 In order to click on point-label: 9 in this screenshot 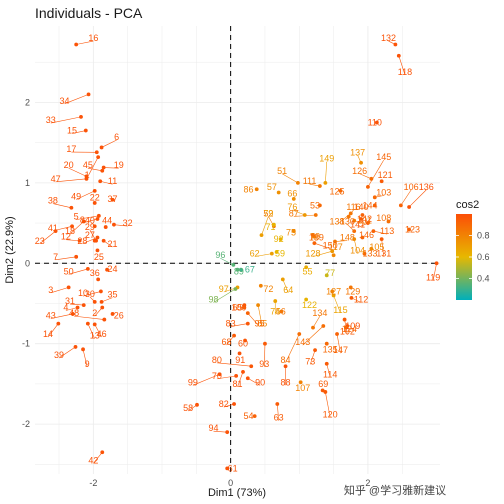, I will do `click(87, 364)`.